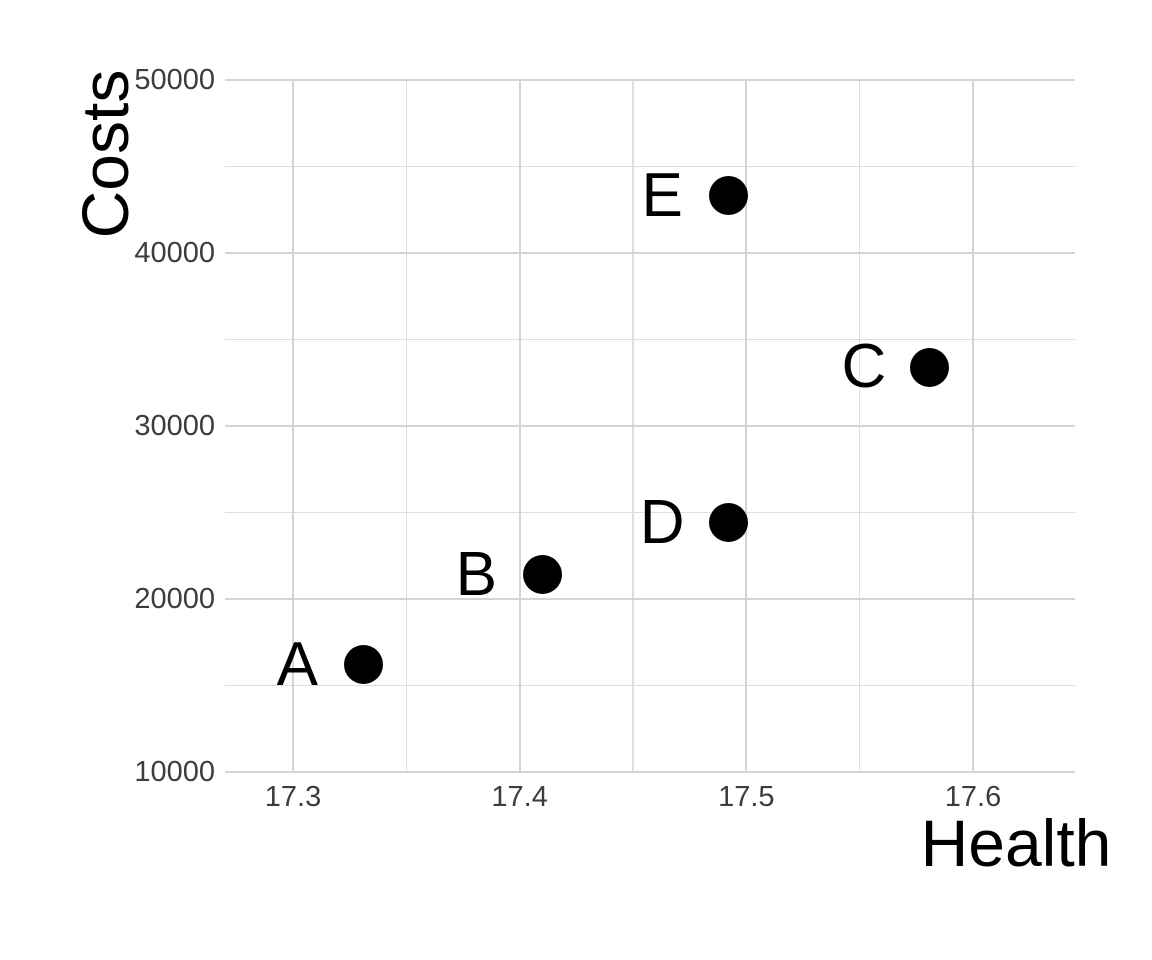 The height and width of the screenshot is (960, 1152). What do you see at coordinates (930, 367) in the screenshot?
I see `data-point-C` at bounding box center [930, 367].